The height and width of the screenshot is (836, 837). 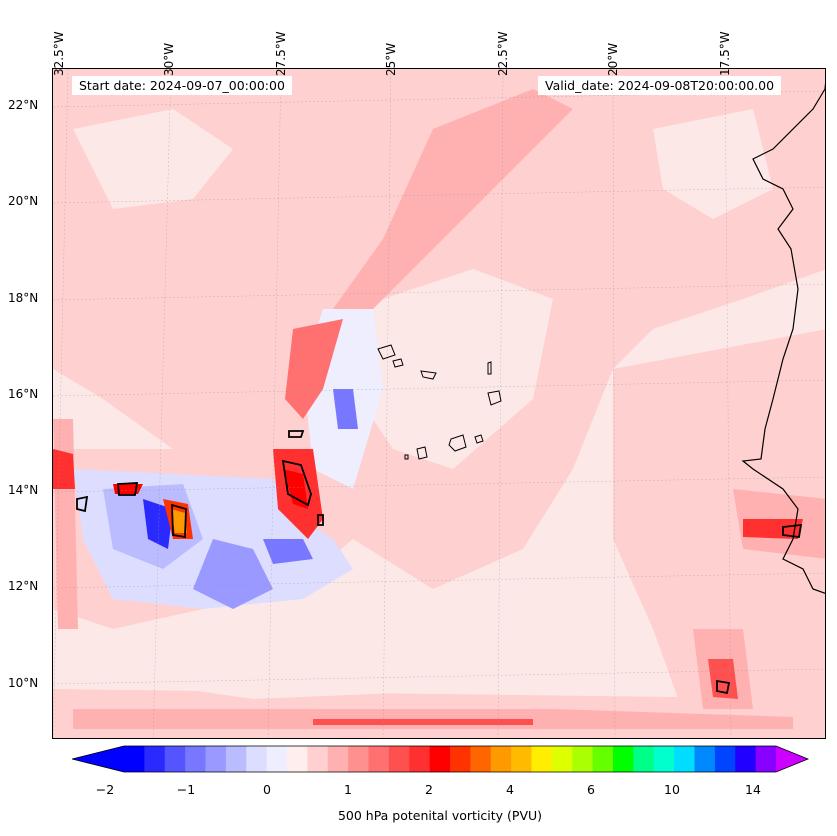 What do you see at coordinates (440, 815) in the screenshot?
I see `colorbar-label: 500 hPa potenital vorticity (PVU)` at bounding box center [440, 815].